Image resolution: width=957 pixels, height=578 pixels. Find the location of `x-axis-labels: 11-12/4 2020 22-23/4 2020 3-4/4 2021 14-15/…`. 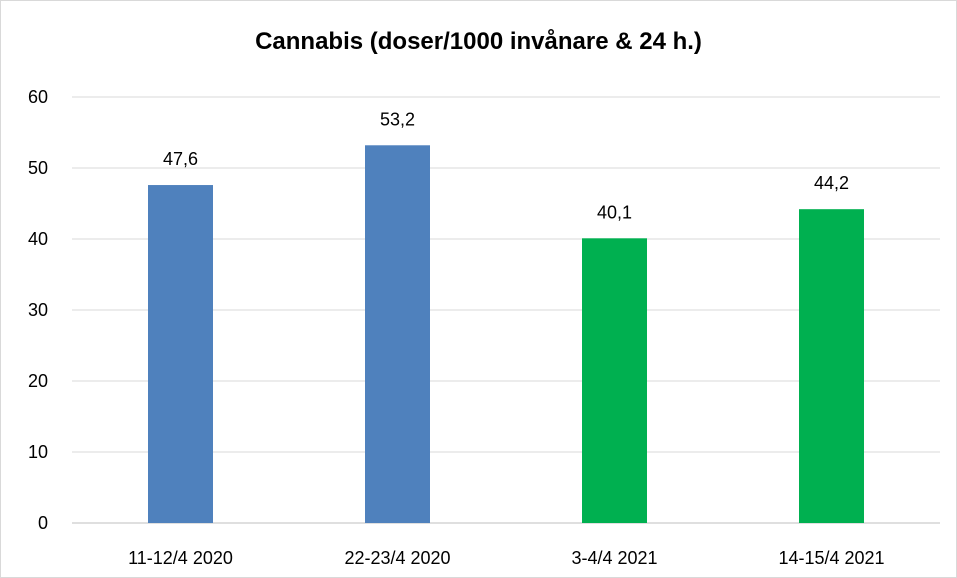

x-axis-labels: 11-12/4 2020 22-23/4 2020 3-4/4 2021 14-15/… is located at coordinates (506, 558).